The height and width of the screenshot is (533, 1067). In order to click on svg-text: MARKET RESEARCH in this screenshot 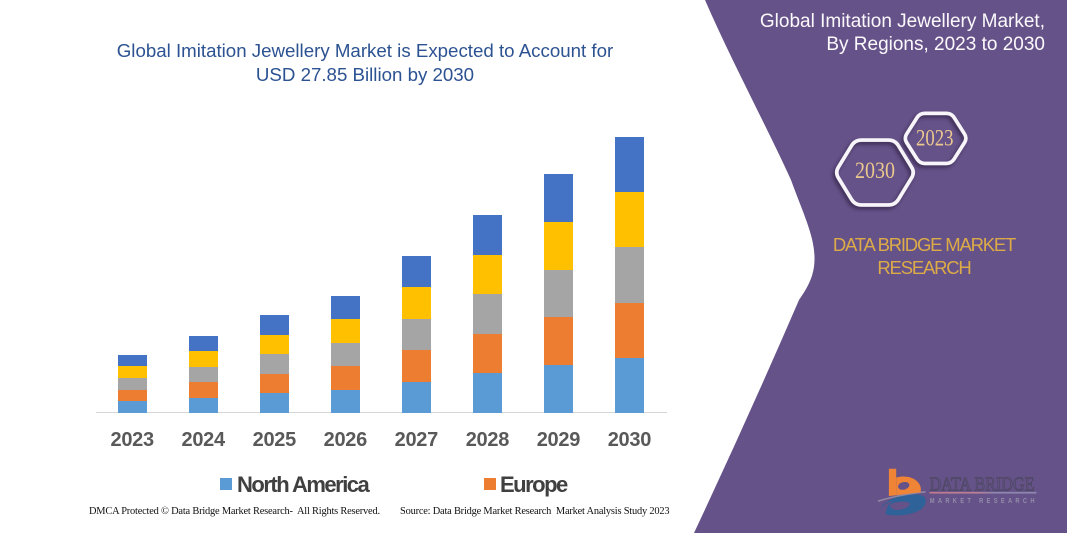, I will do `click(984, 501)`.